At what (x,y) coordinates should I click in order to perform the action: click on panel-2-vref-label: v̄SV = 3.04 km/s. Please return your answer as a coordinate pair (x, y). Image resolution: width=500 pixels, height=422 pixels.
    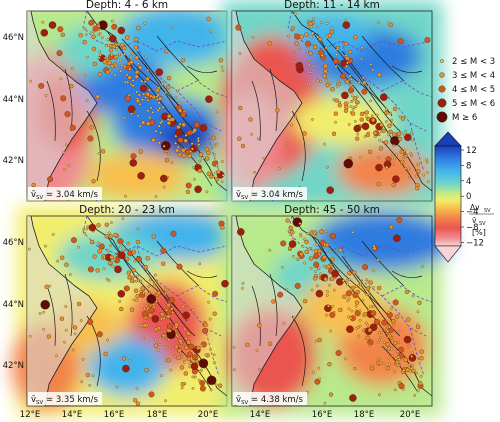
    Looking at the image, I should click on (270, 195).